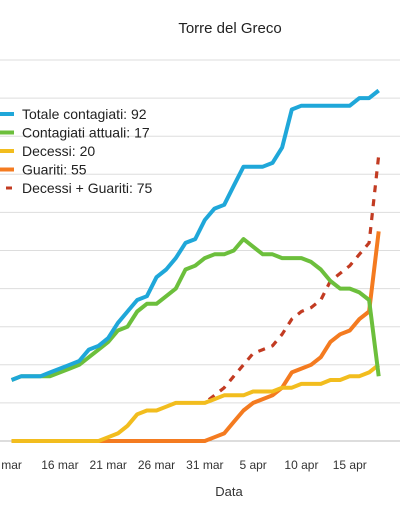 The image size is (400, 516). What do you see at coordinates (11, 465) in the screenshot?
I see `x-tick-label: mar` at bounding box center [11, 465].